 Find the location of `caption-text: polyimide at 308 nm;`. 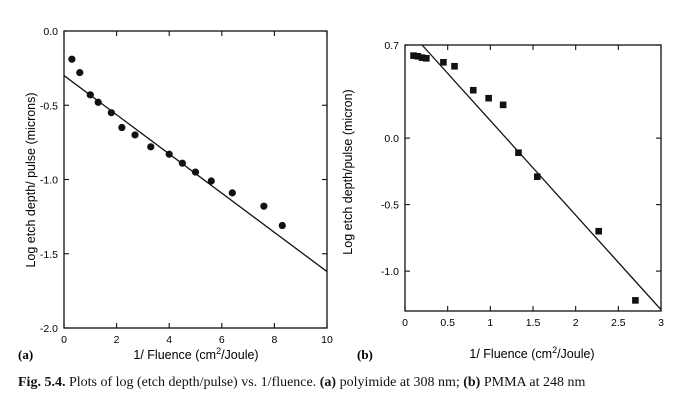

caption-text: polyimide at 308 nm; is located at coordinates (400, 382).